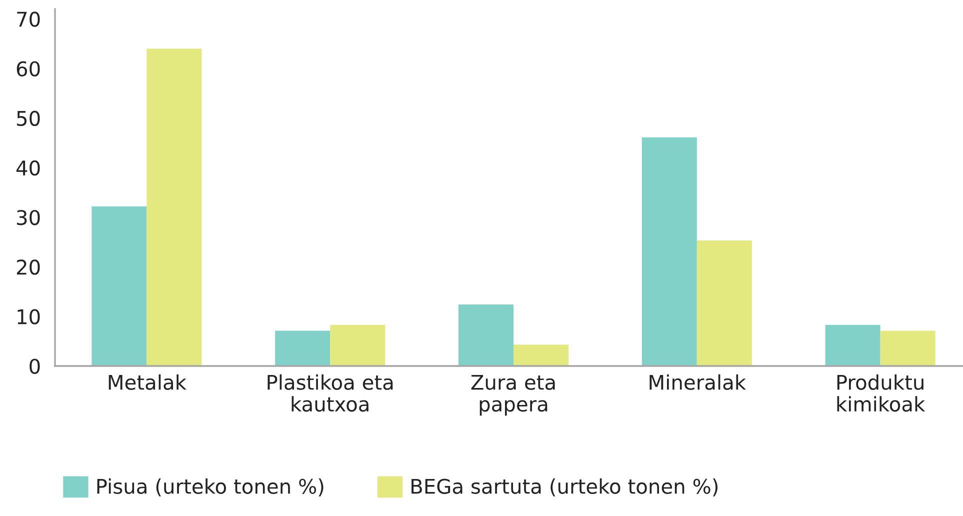  Describe the element at coordinates (698, 382) in the screenshot. I see `x-tick-label: Mineralak` at that location.